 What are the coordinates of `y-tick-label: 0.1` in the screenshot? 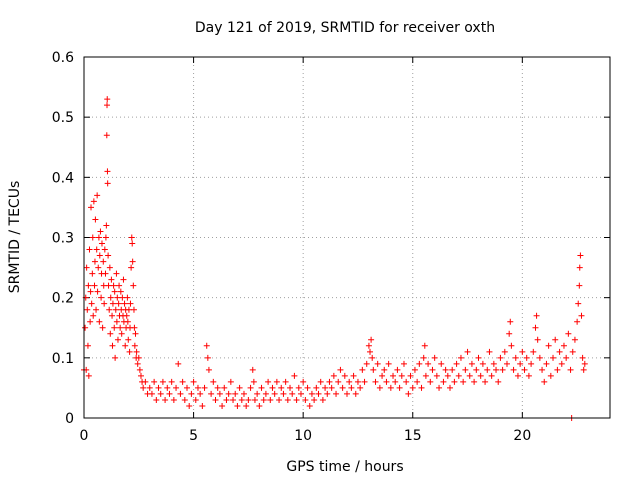 It's located at (63, 359).